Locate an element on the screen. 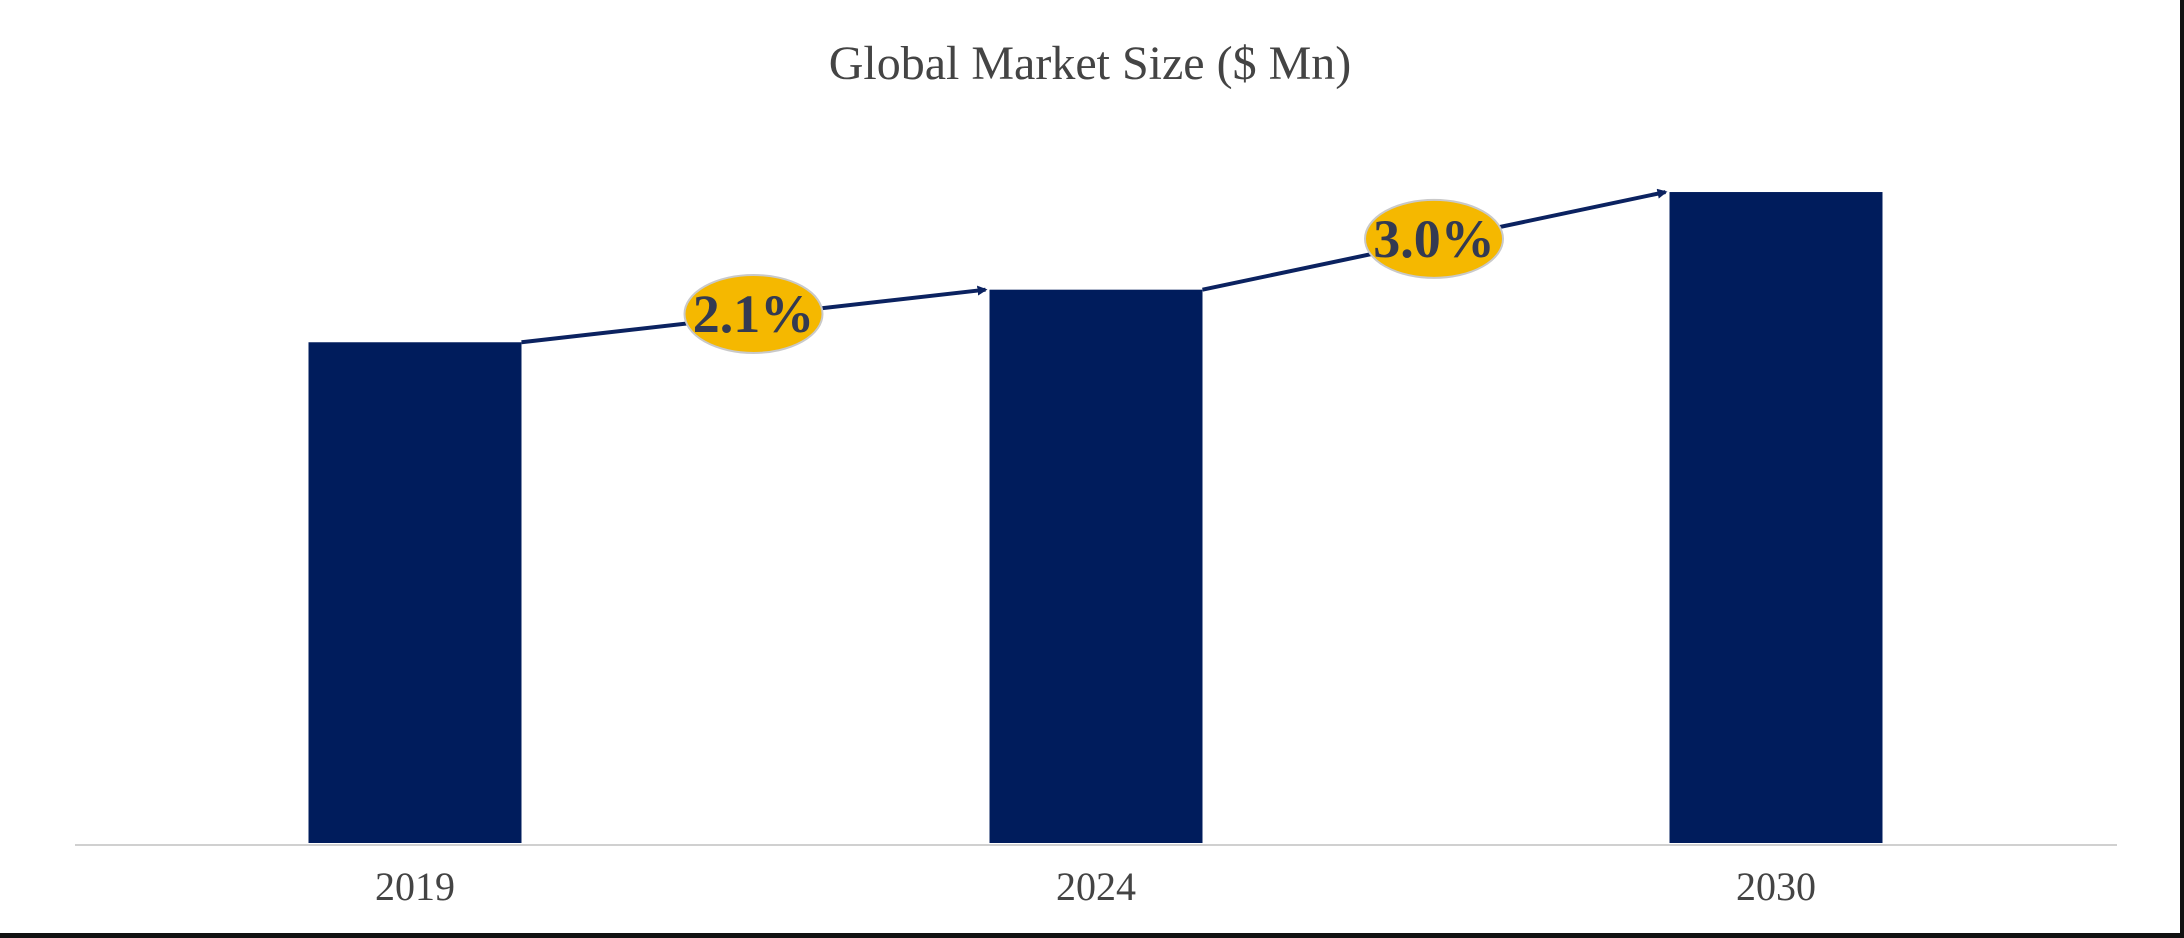 The image size is (2184, 938). chart-title: Global Market Size ($ Mn) is located at coordinates (1090, 63).